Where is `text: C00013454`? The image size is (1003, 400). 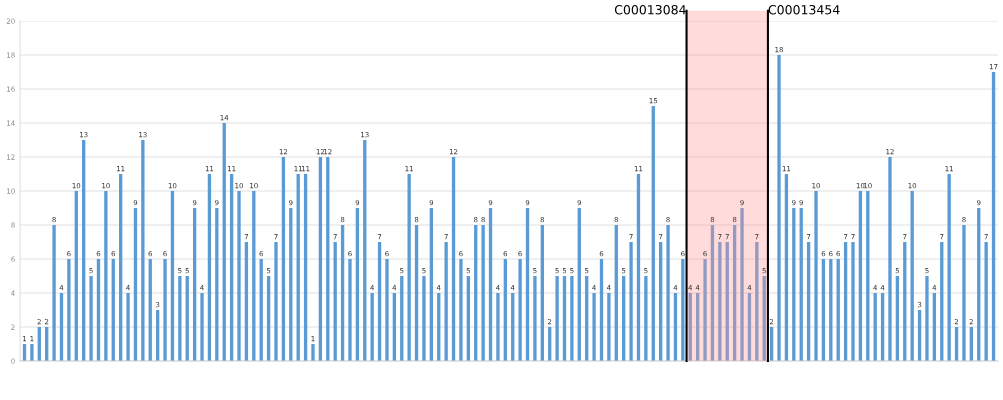
text: C00013454 is located at coordinates (804, 9).